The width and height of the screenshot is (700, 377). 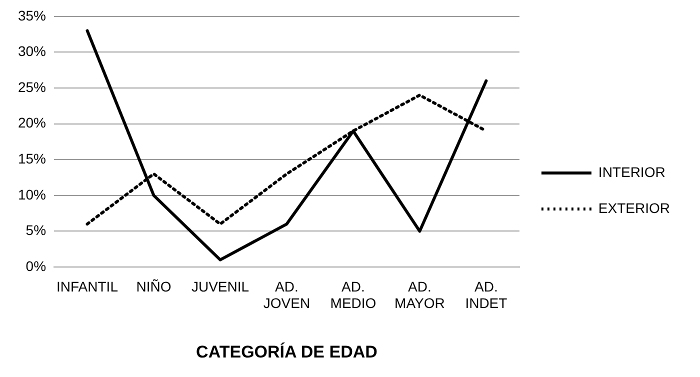 What do you see at coordinates (87, 286) in the screenshot?
I see `x-tick-label: INFANTIL` at bounding box center [87, 286].